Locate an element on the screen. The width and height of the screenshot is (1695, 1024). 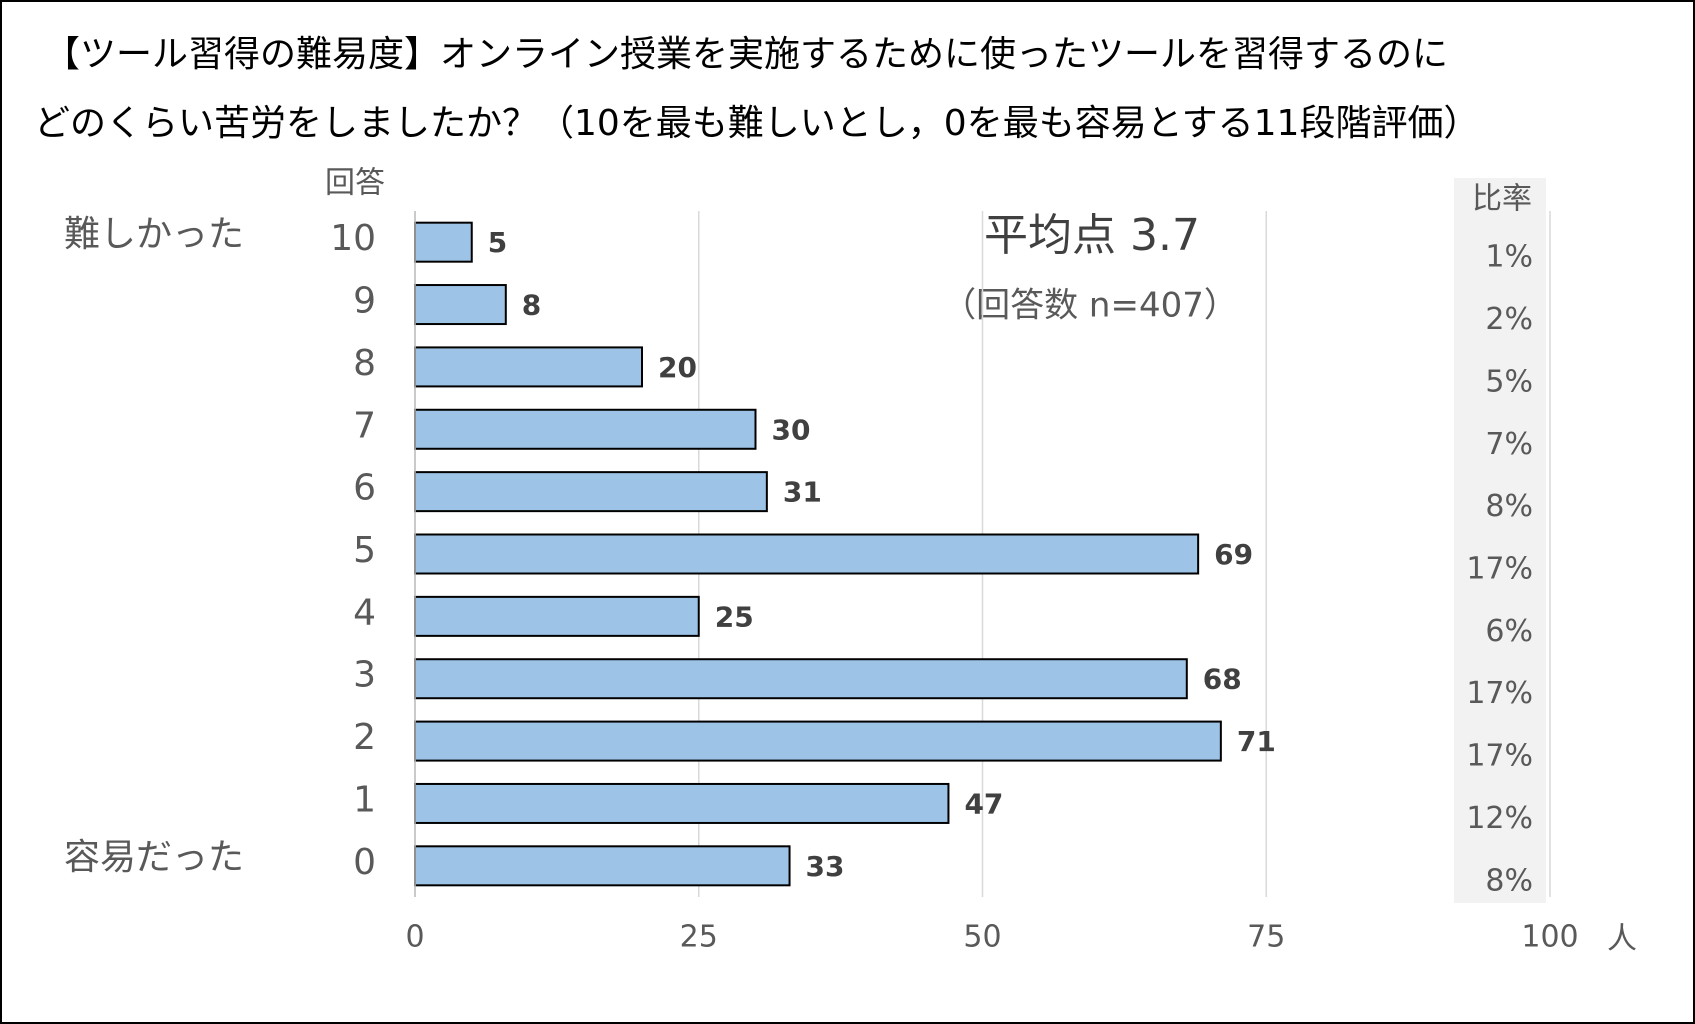
value-label: 33 is located at coordinates (825, 866).